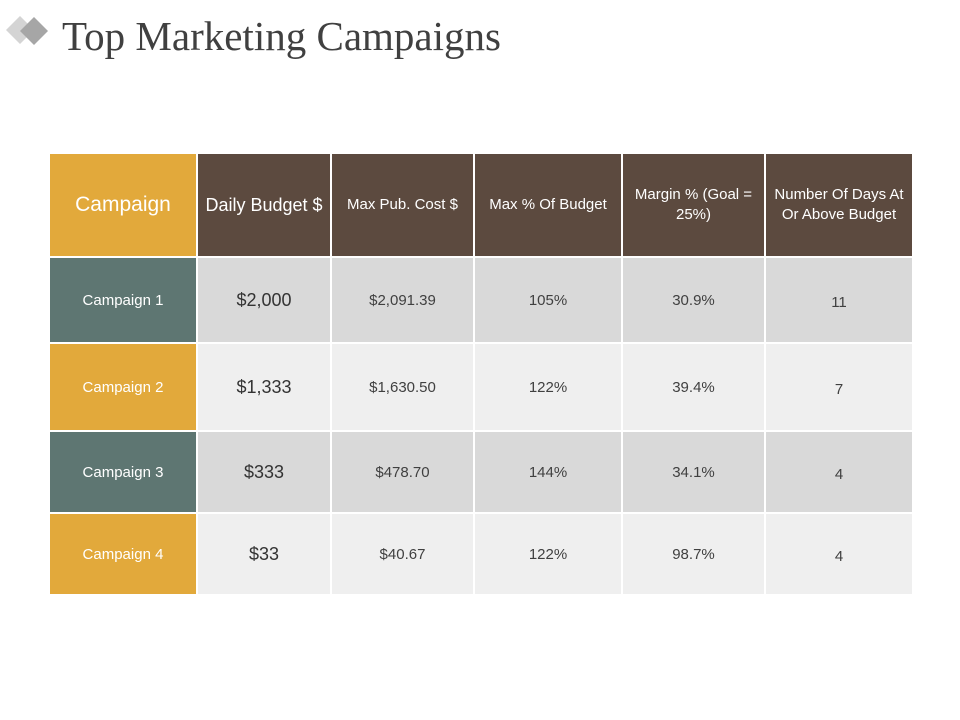  What do you see at coordinates (265, 555) in the screenshot?
I see `daily-budget-cell: $33` at bounding box center [265, 555].